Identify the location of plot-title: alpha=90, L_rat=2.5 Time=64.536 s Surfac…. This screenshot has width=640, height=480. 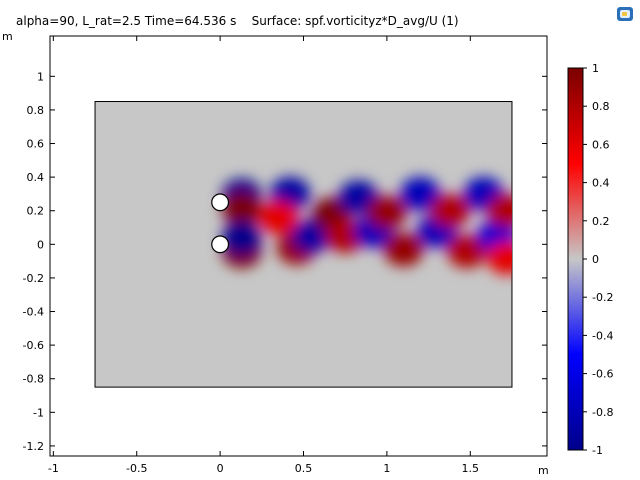
(237, 21).